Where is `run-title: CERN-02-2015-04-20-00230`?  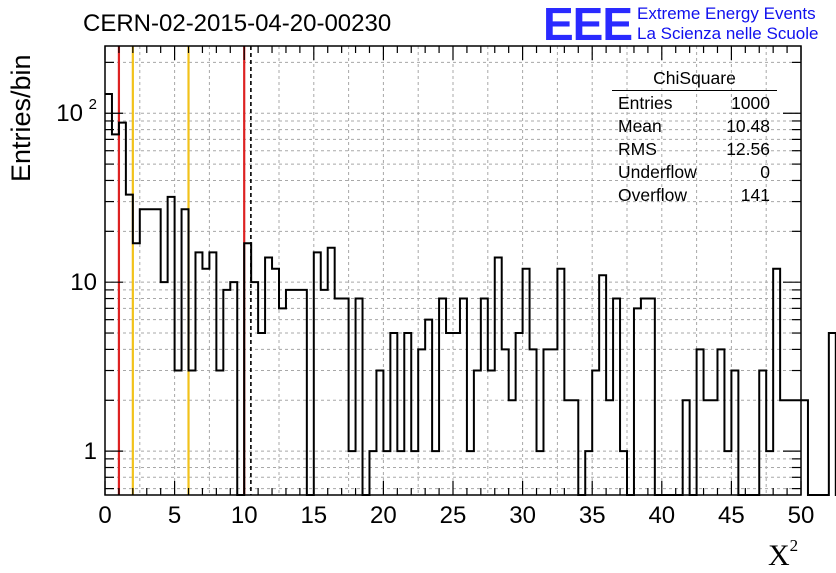
run-title: CERN-02-2015-04-20-00230 is located at coordinates (237, 23).